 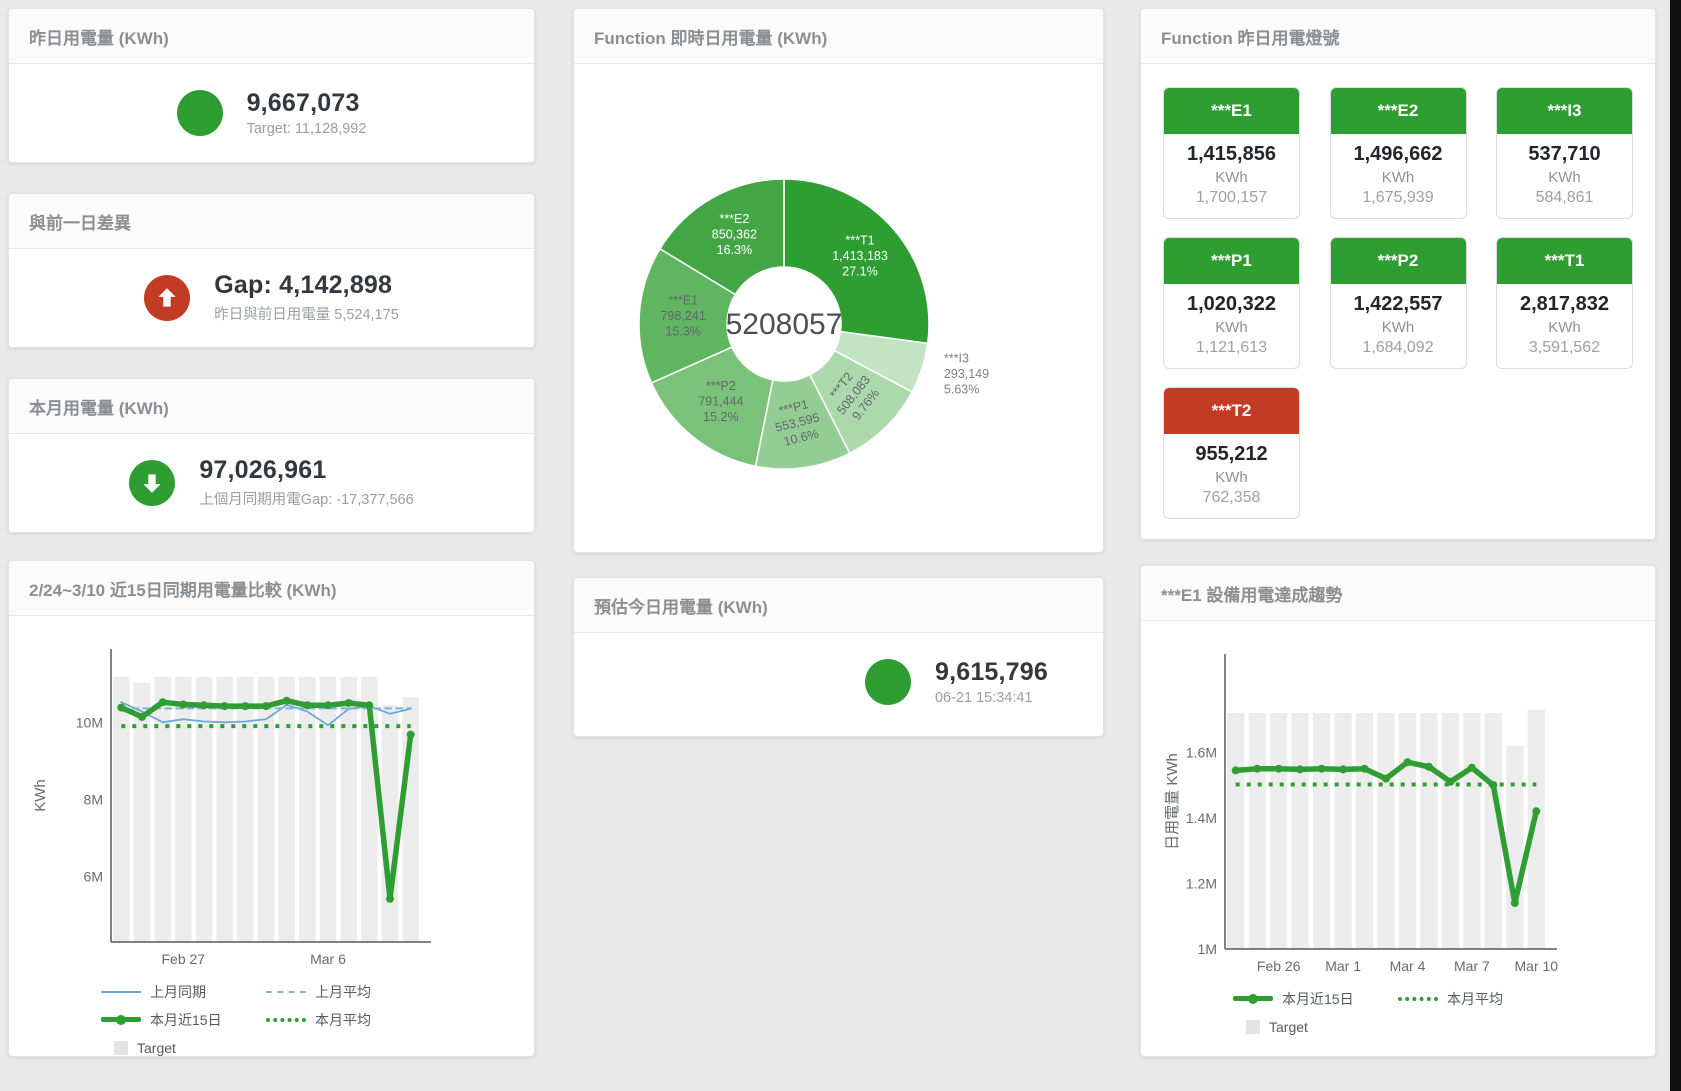 What do you see at coordinates (306, 500) in the screenshot?
I see `month-gap-sub: 上個月同期用電Gap: -17,377,566` at bounding box center [306, 500].